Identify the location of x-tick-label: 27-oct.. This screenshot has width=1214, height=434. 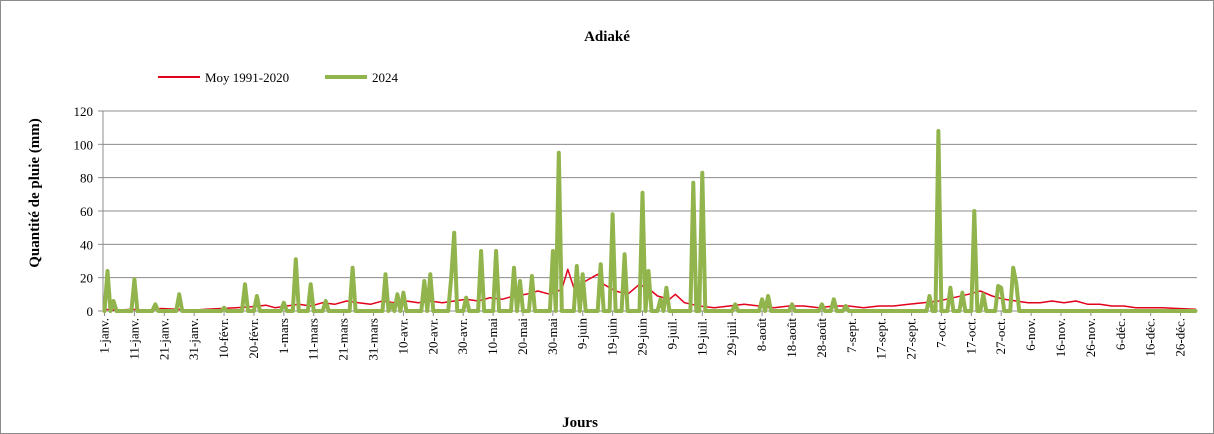
(1000, 336).